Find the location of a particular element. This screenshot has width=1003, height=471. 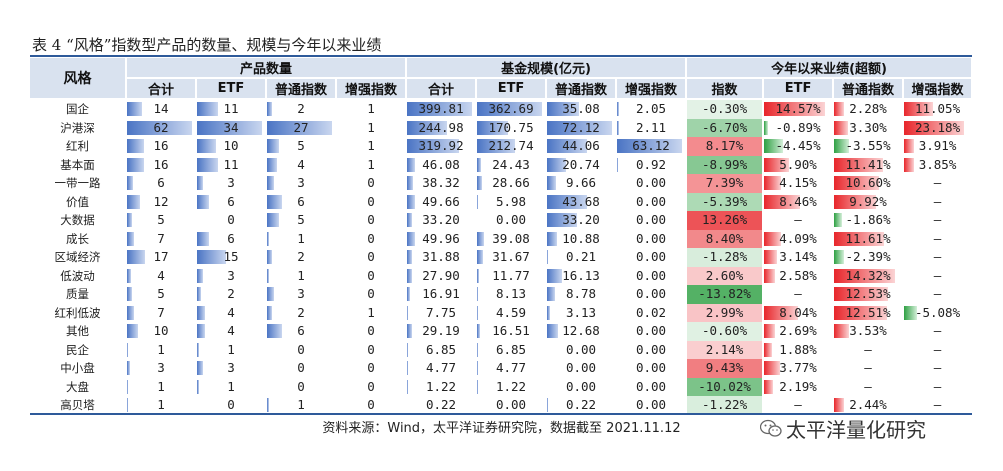

perf-data-bar is located at coordinates (909, 146).